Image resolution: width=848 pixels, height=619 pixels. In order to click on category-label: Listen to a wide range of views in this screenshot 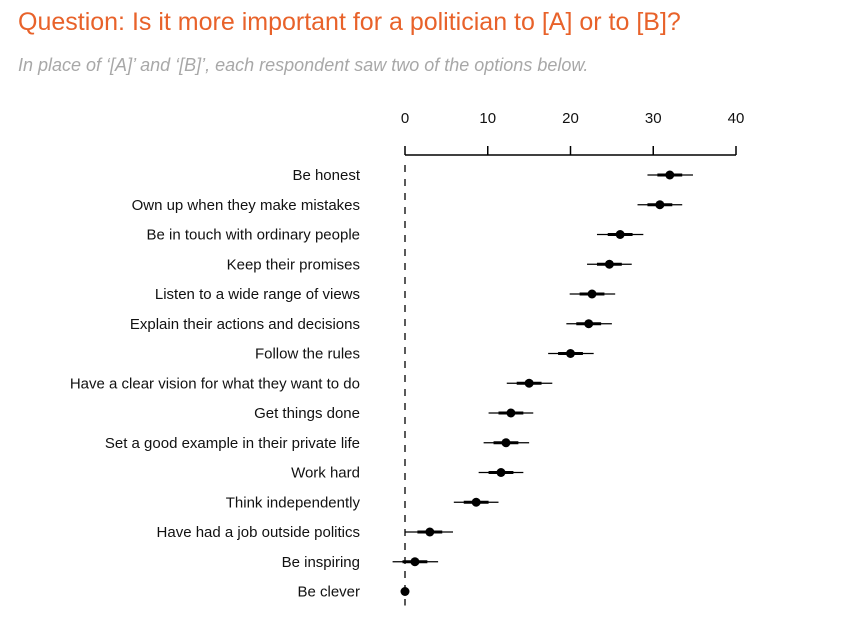, I will do `click(257, 294)`.